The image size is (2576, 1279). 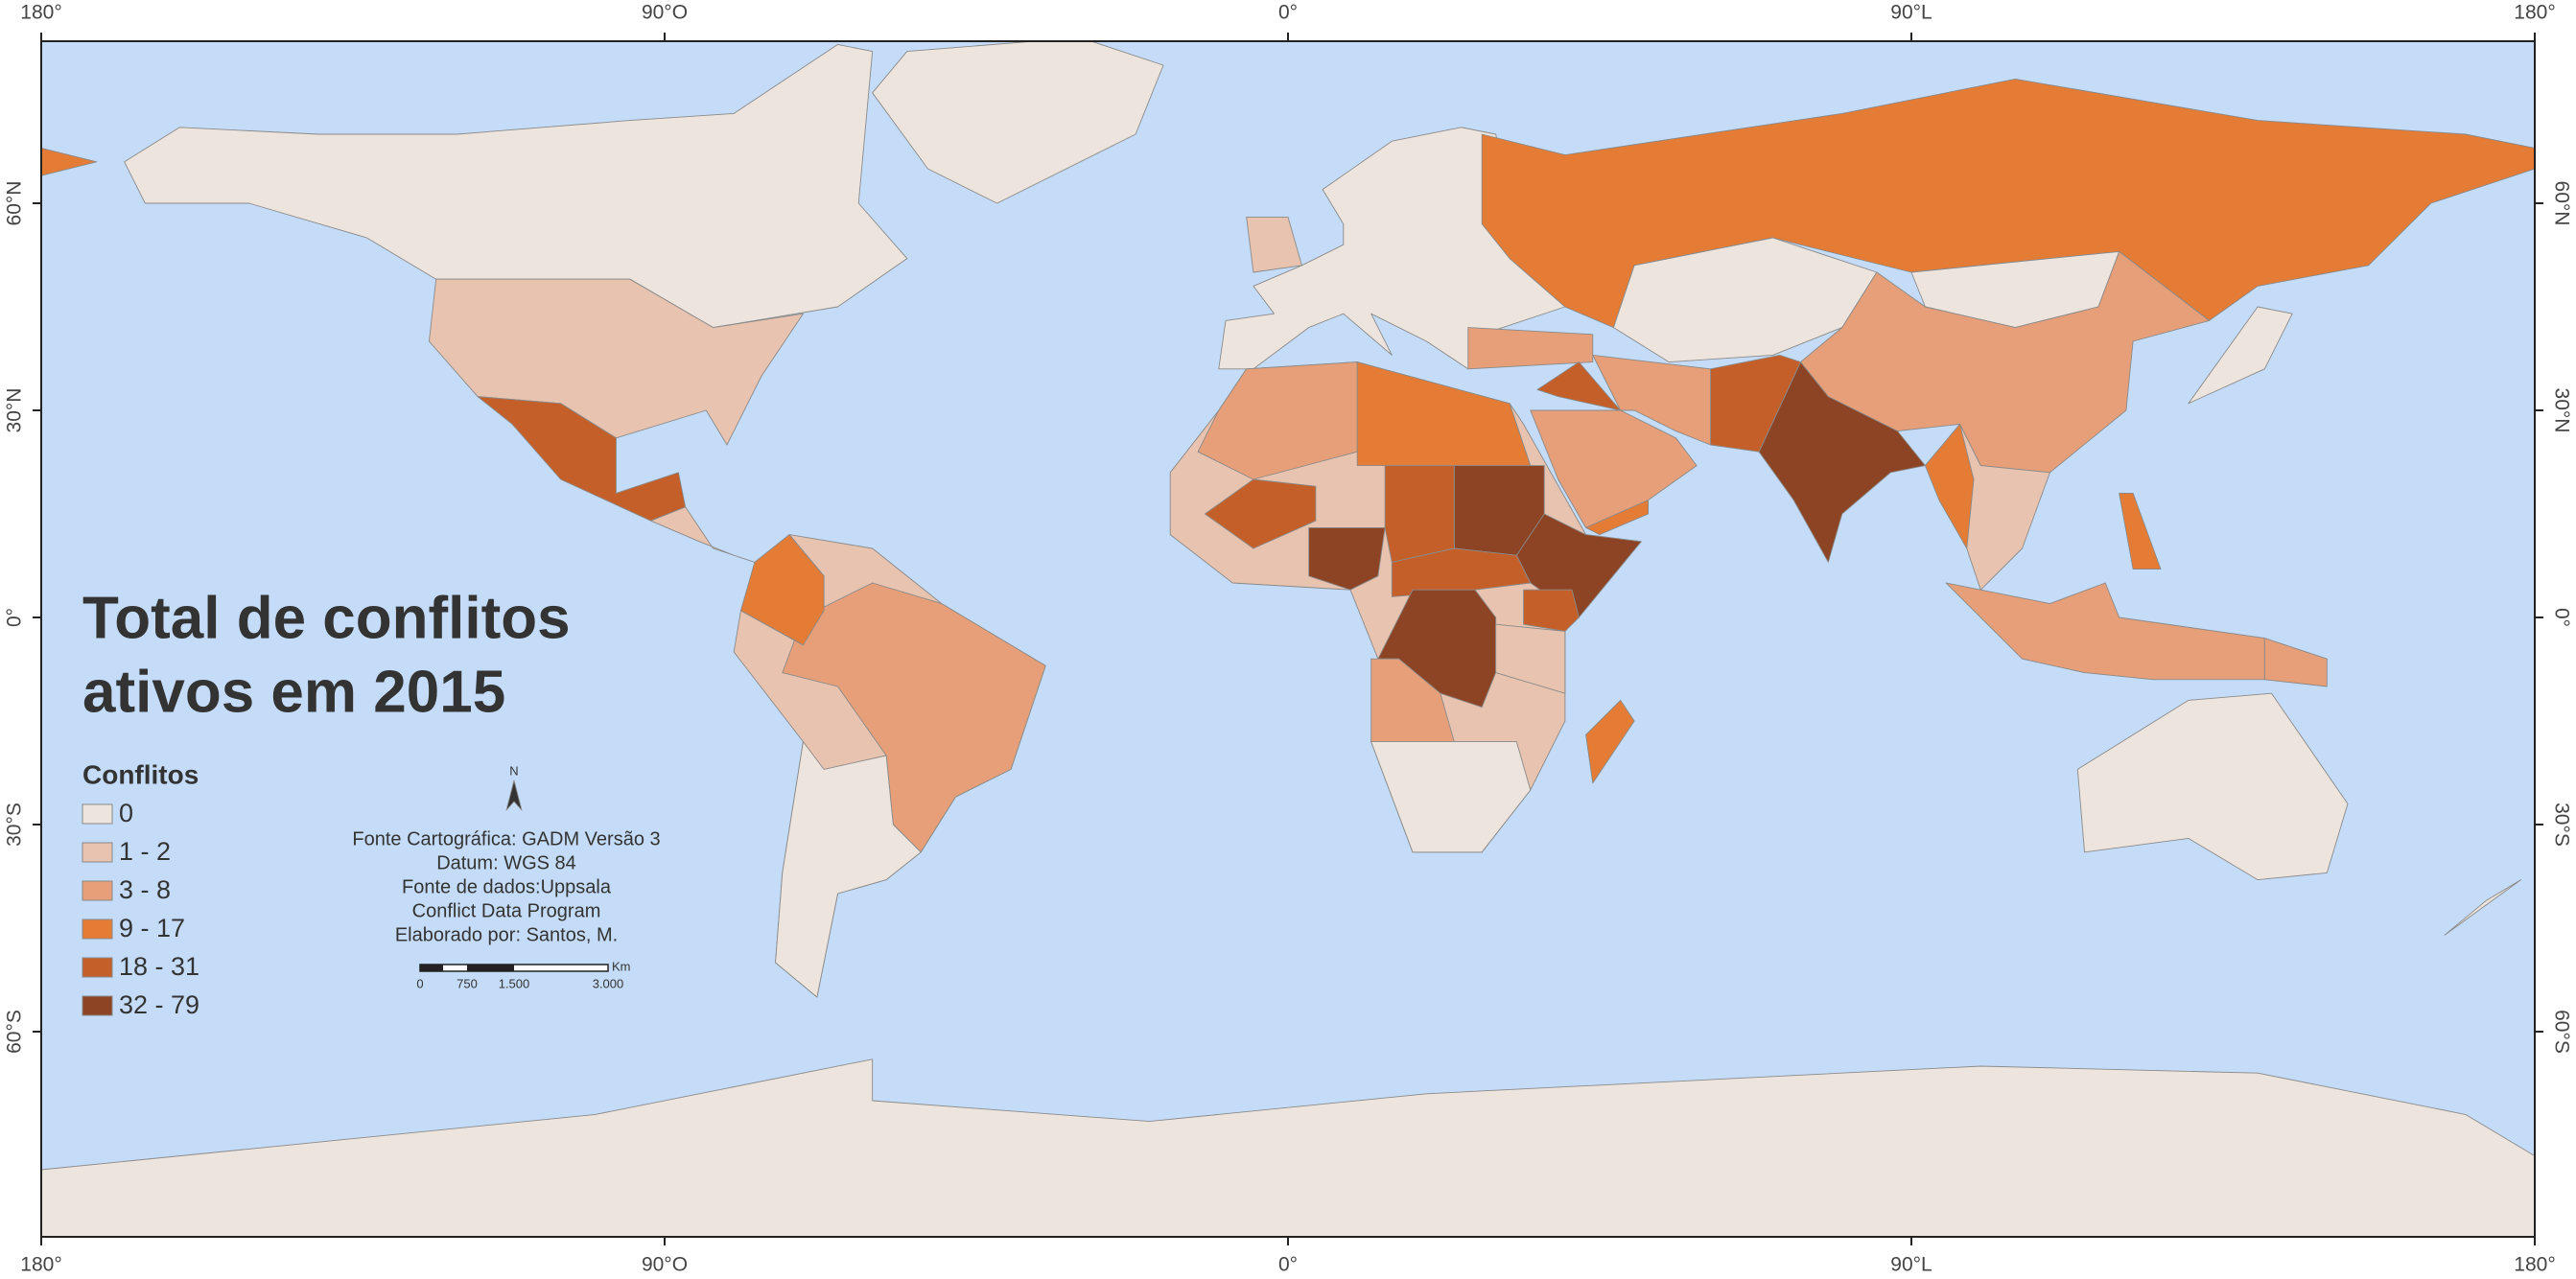 I want to click on scale-label: 3.000, so click(x=608, y=983).